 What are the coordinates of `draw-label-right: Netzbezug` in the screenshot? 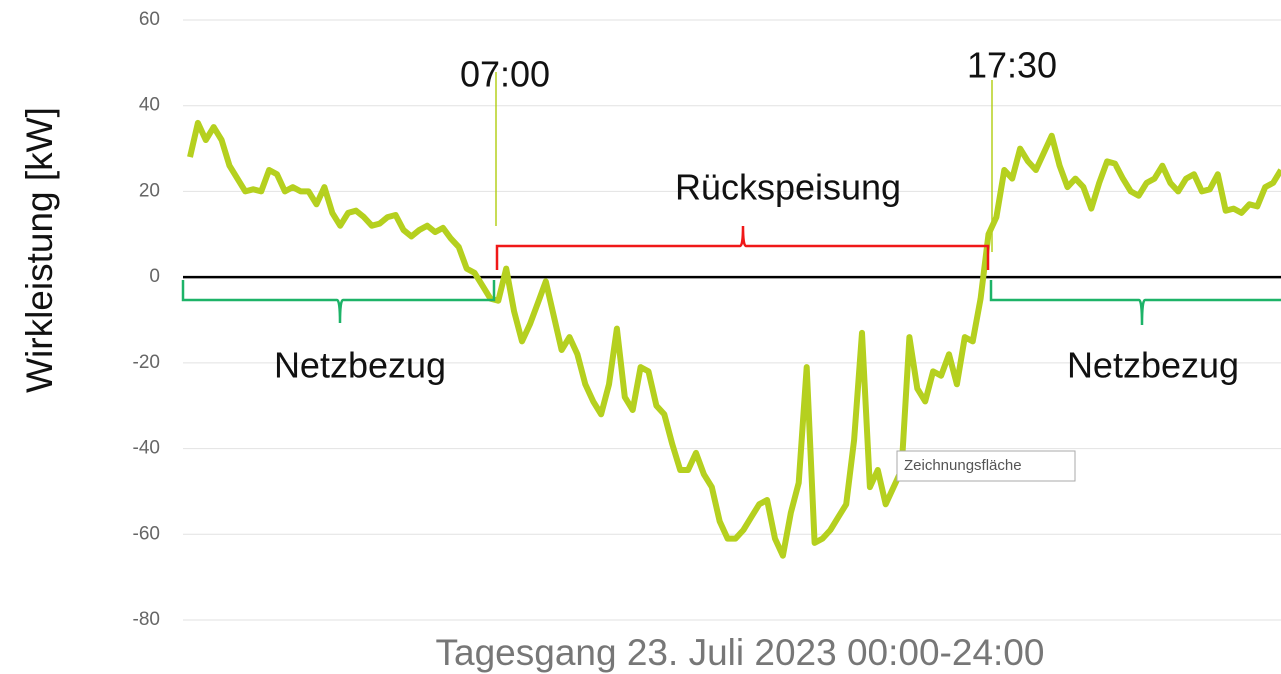 It's located at (1153, 365).